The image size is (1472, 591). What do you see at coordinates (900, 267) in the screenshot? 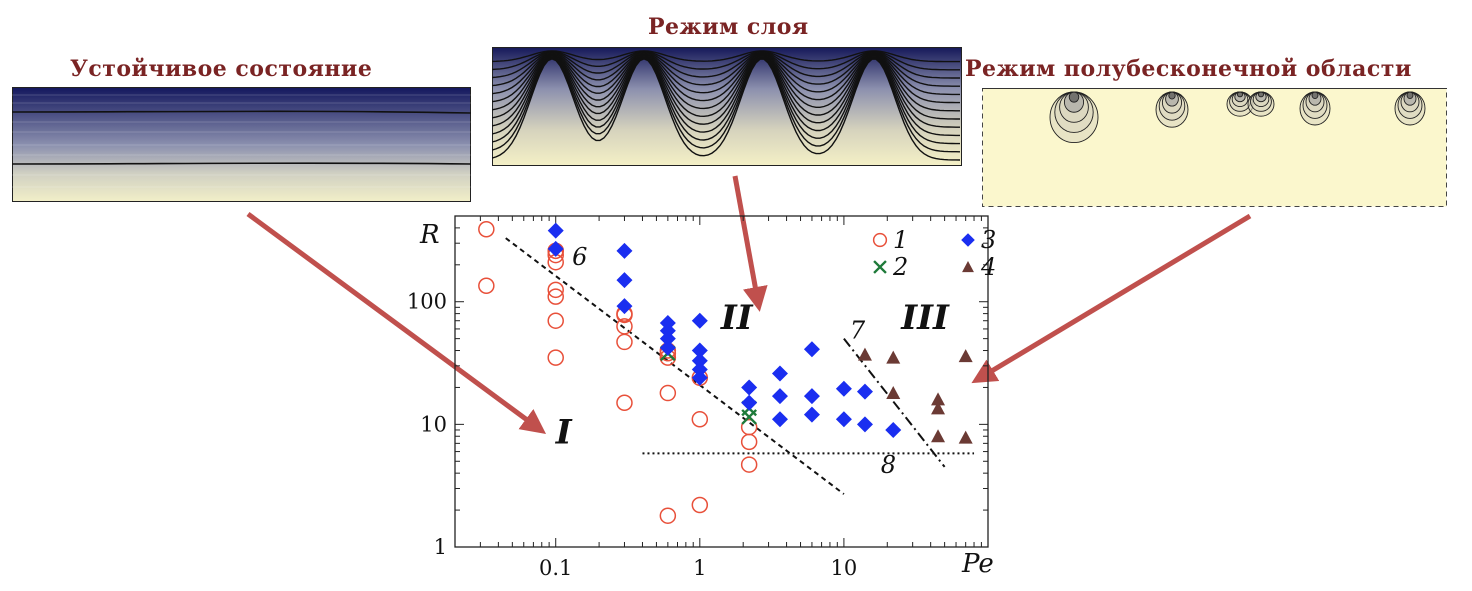
I see `legend-label-2: 2` at bounding box center [900, 267].